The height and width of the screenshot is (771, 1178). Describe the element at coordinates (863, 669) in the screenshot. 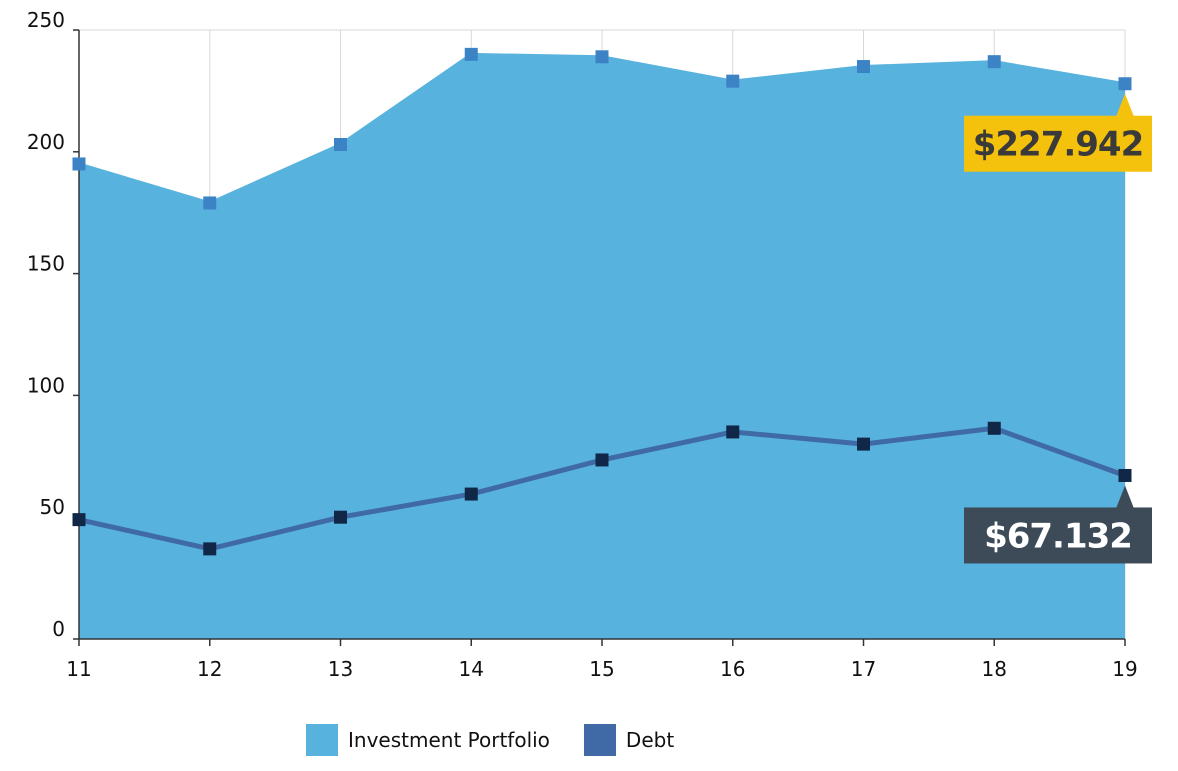

I see `x-tick-label-17: 17` at that location.